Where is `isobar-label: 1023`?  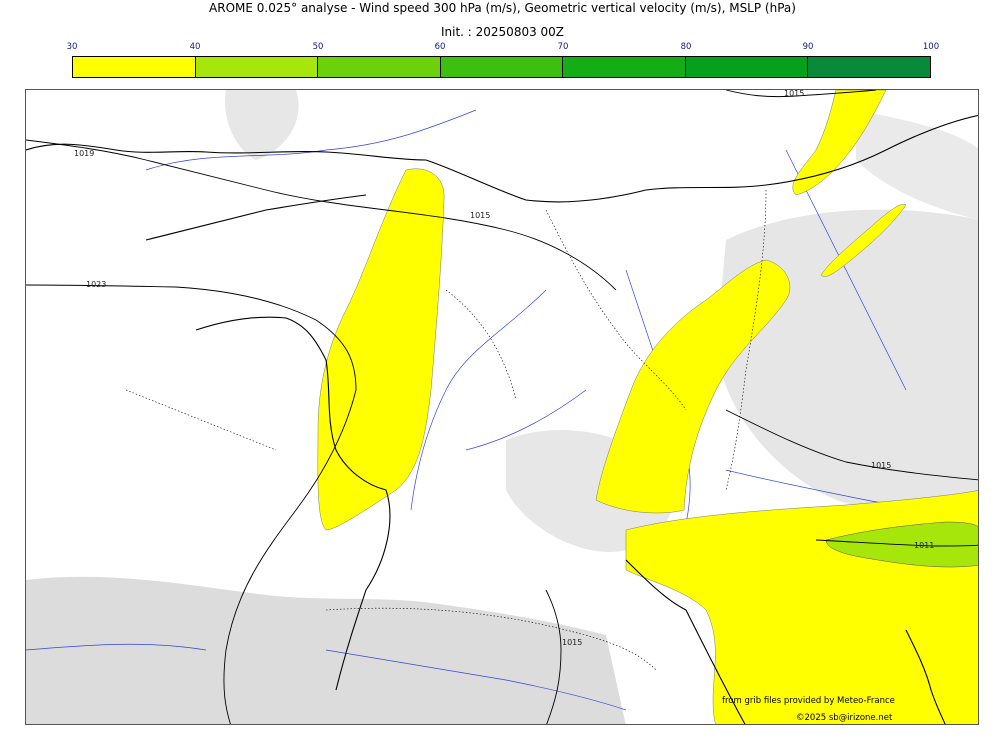
isobar-label: 1023 is located at coordinates (96, 284).